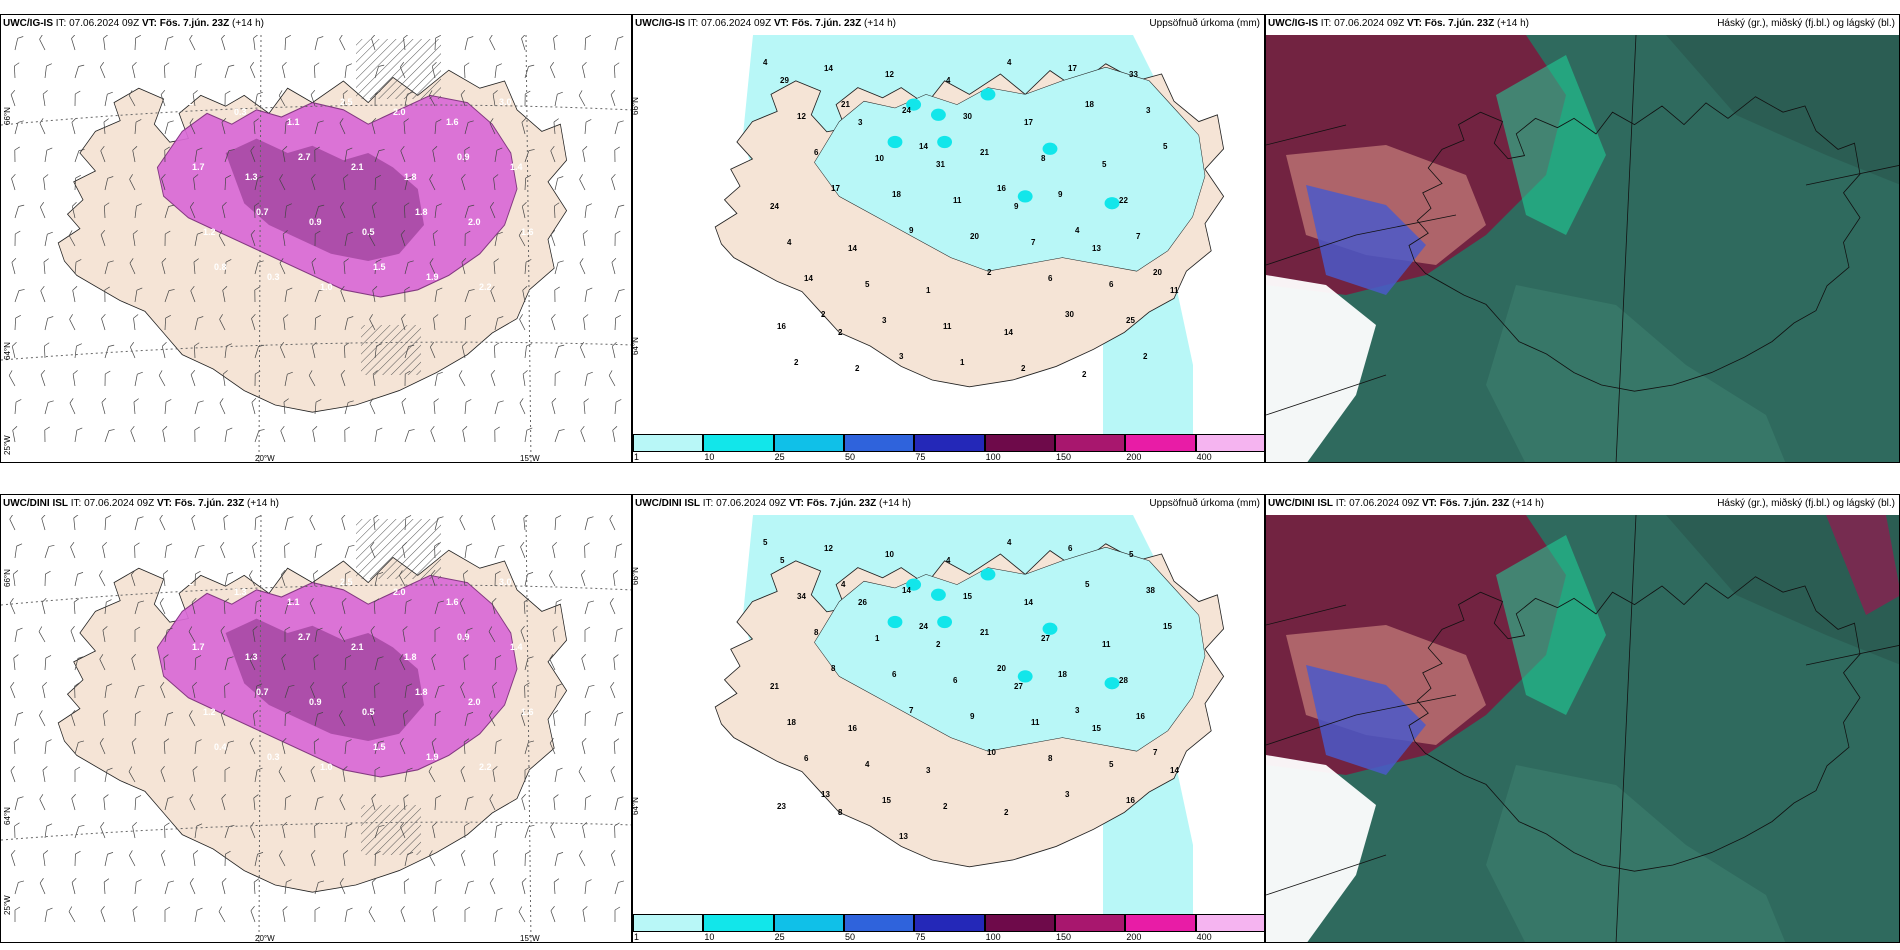 The height and width of the screenshot is (950, 1900). Describe the element at coordinates (928, 770) in the screenshot. I see `precip-value: 3` at that location.